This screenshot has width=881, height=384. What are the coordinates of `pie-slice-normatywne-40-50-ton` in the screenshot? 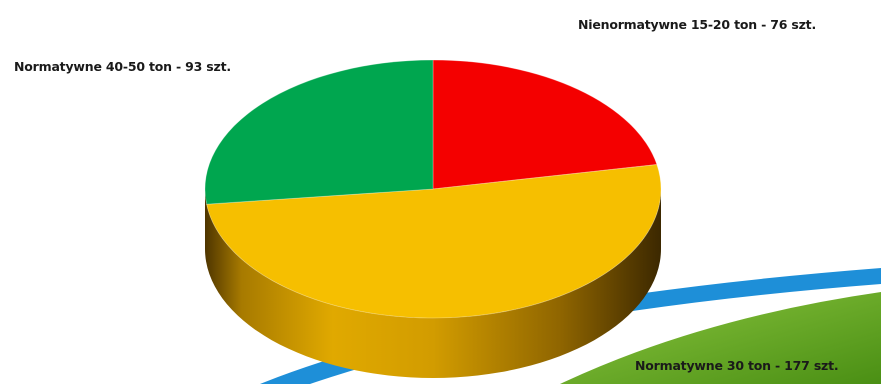 It's located at (319, 132).